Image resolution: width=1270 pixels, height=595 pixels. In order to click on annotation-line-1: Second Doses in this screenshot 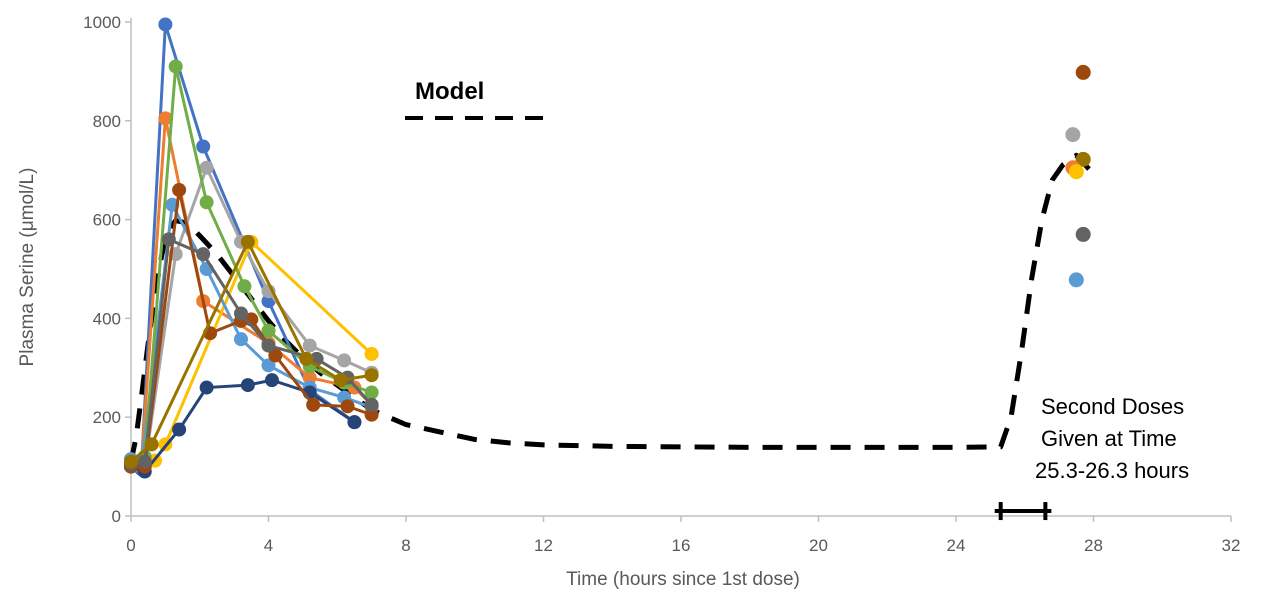, I will do `click(1112, 406)`.